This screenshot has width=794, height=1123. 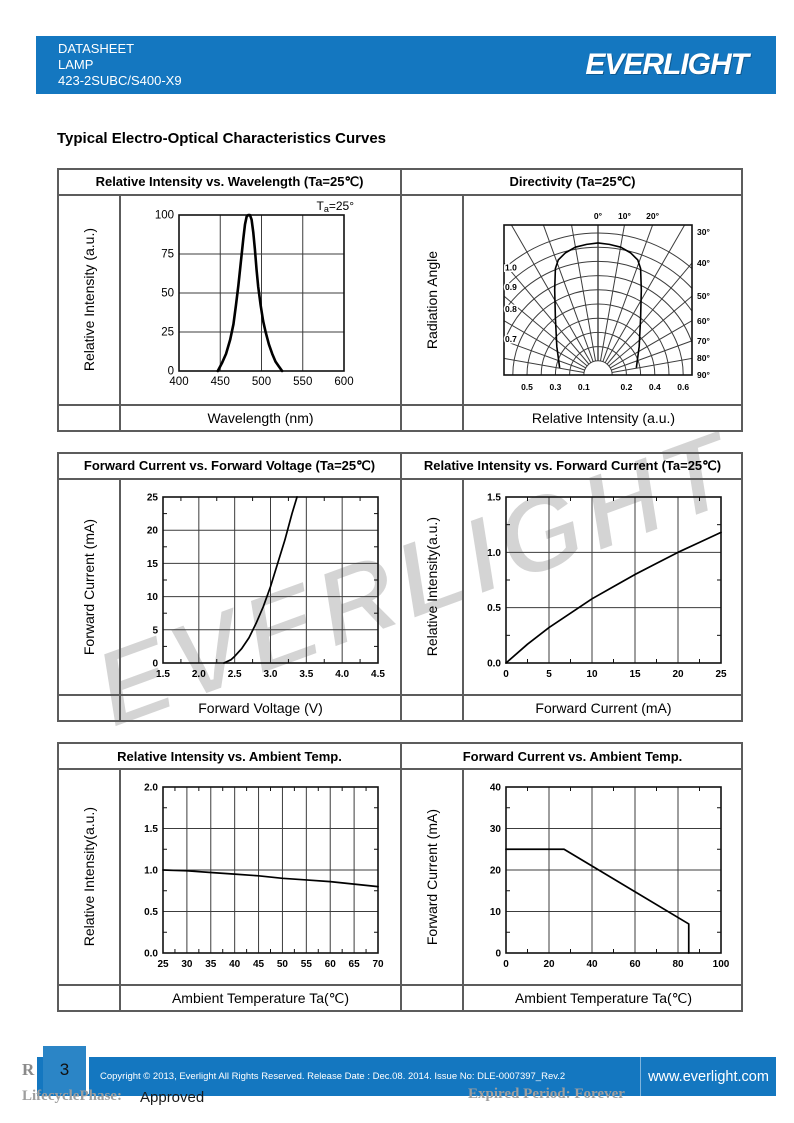 What do you see at coordinates (683, 387) in the screenshot?
I see `svg-text: 0.6` at bounding box center [683, 387].